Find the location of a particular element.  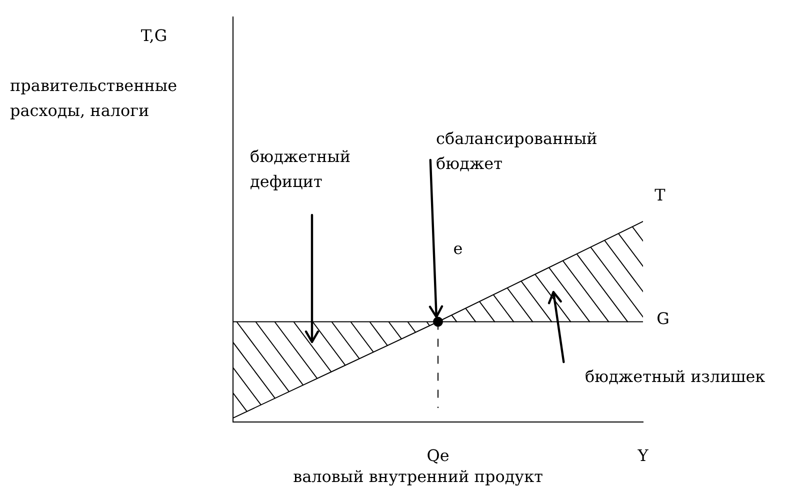

text: бюджетный дефицит is located at coordinates (300, 168).